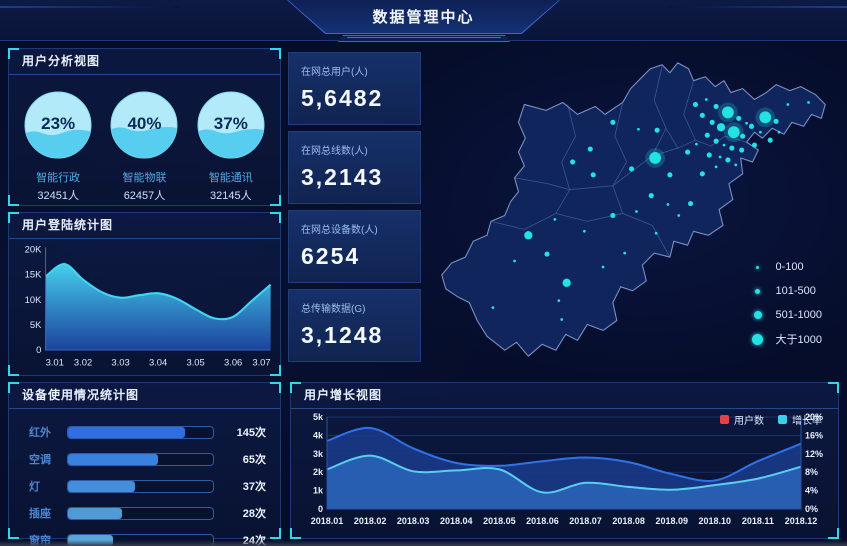 The height and width of the screenshot is (546, 847). Describe the element at coordinates (58, 196) in the screenshot. I see `gauge-count: 32451人` at that location.